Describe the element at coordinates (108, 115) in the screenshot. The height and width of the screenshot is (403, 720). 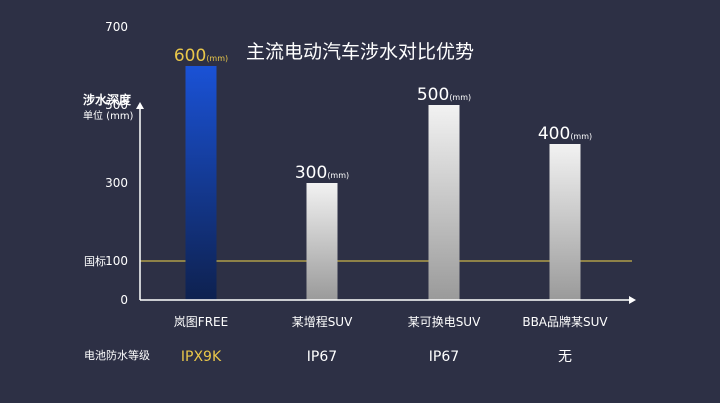
I see `y-axis-unit: 单位 (mm)` at that location.